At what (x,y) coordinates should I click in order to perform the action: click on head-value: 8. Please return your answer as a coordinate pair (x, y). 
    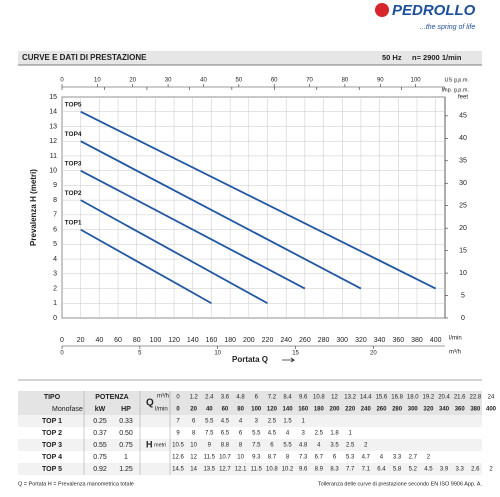
    Looking at the image, I should click on (288, 458).